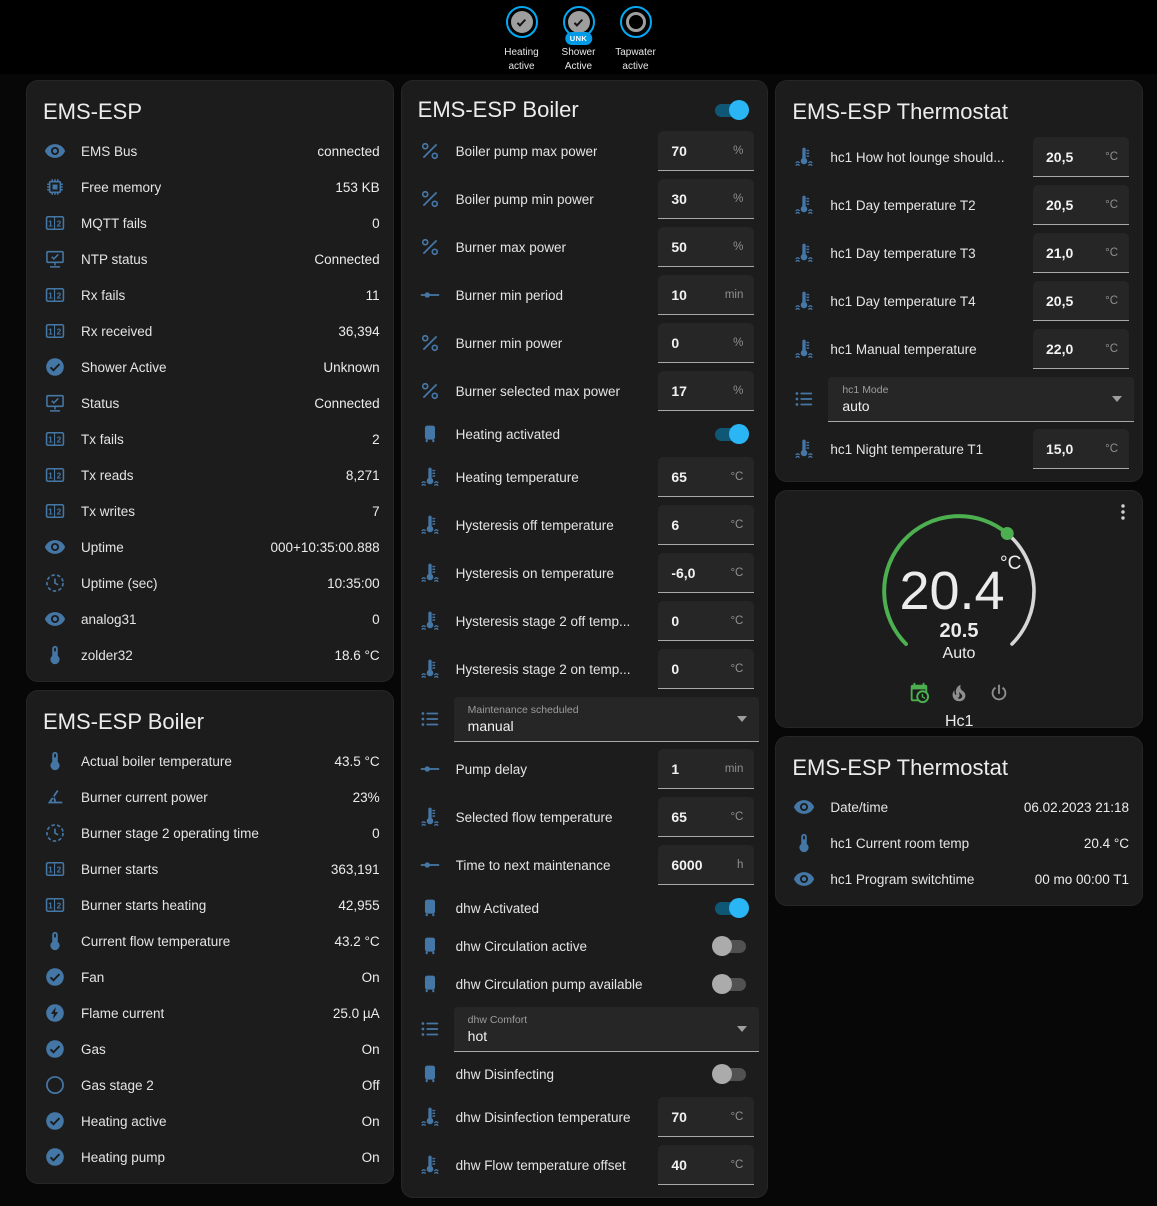  I want to click on entity-row: Current flow temperature 43.2 °C, so click(210, 941).